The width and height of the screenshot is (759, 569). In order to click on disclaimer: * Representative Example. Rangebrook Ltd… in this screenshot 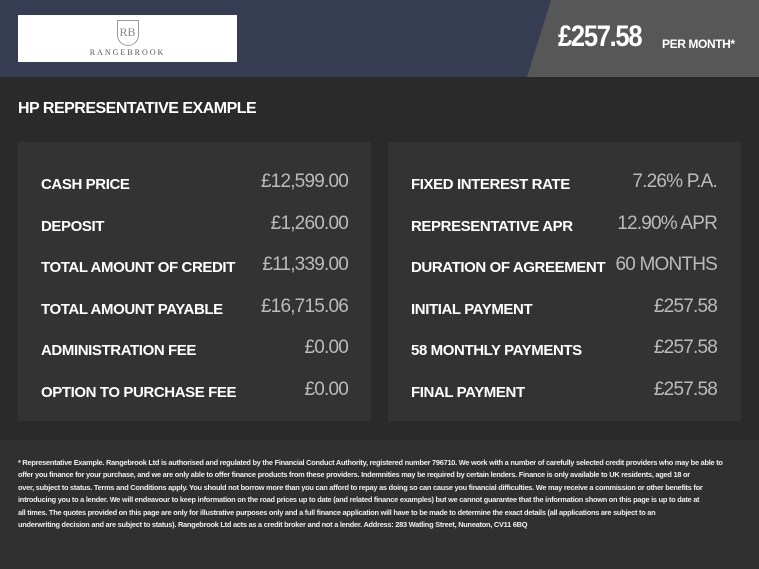, I will do `click(370, 494)`.